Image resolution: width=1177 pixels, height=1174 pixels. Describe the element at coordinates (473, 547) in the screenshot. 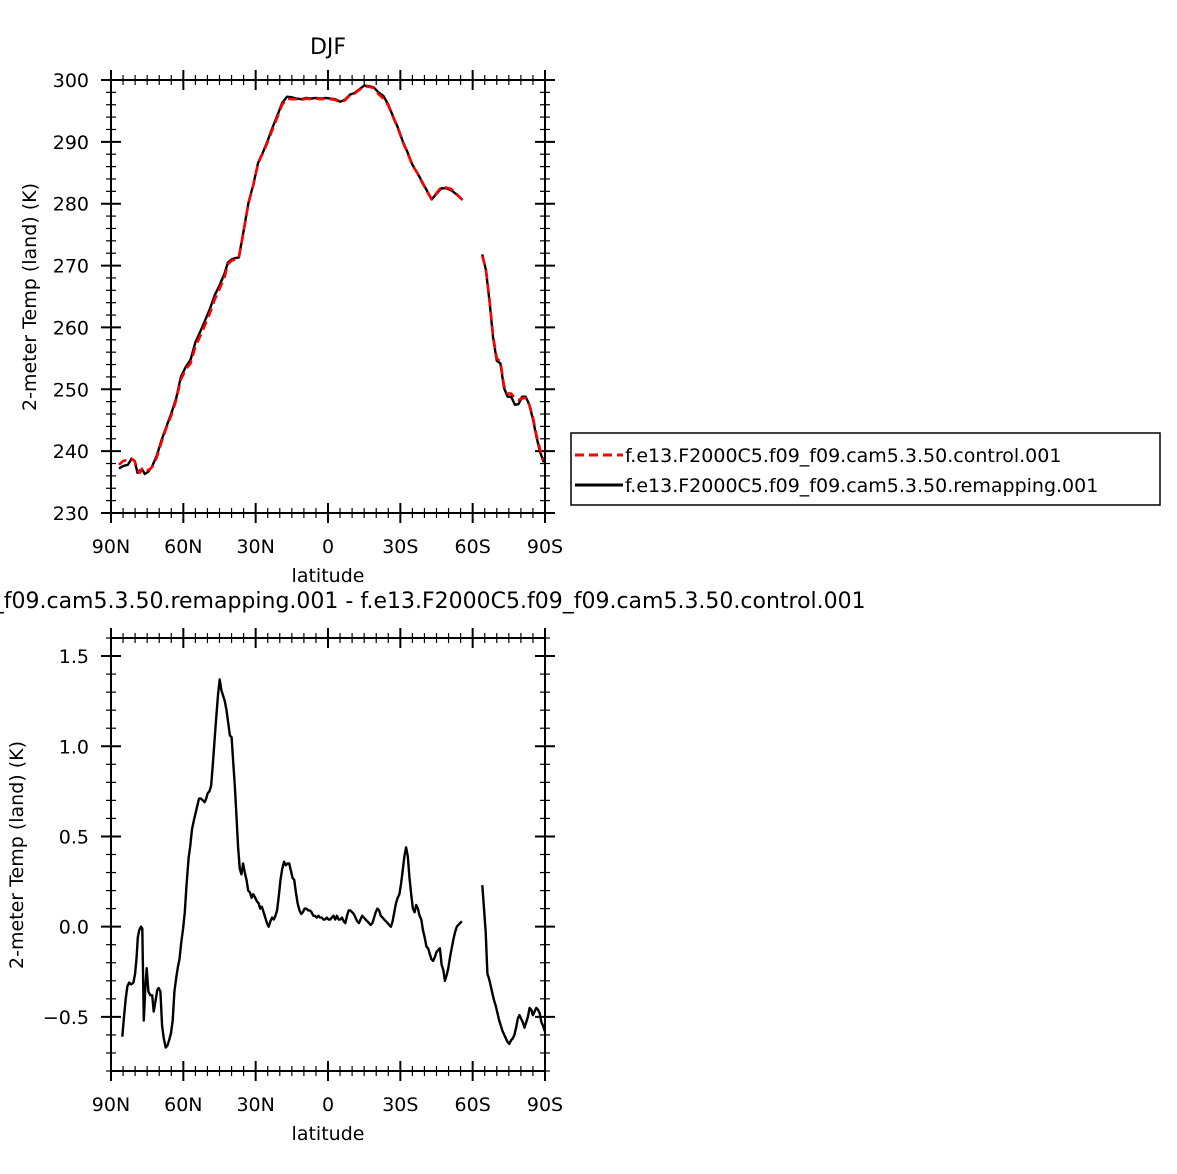

I see `top-x-tick-label: 60S` at that location.